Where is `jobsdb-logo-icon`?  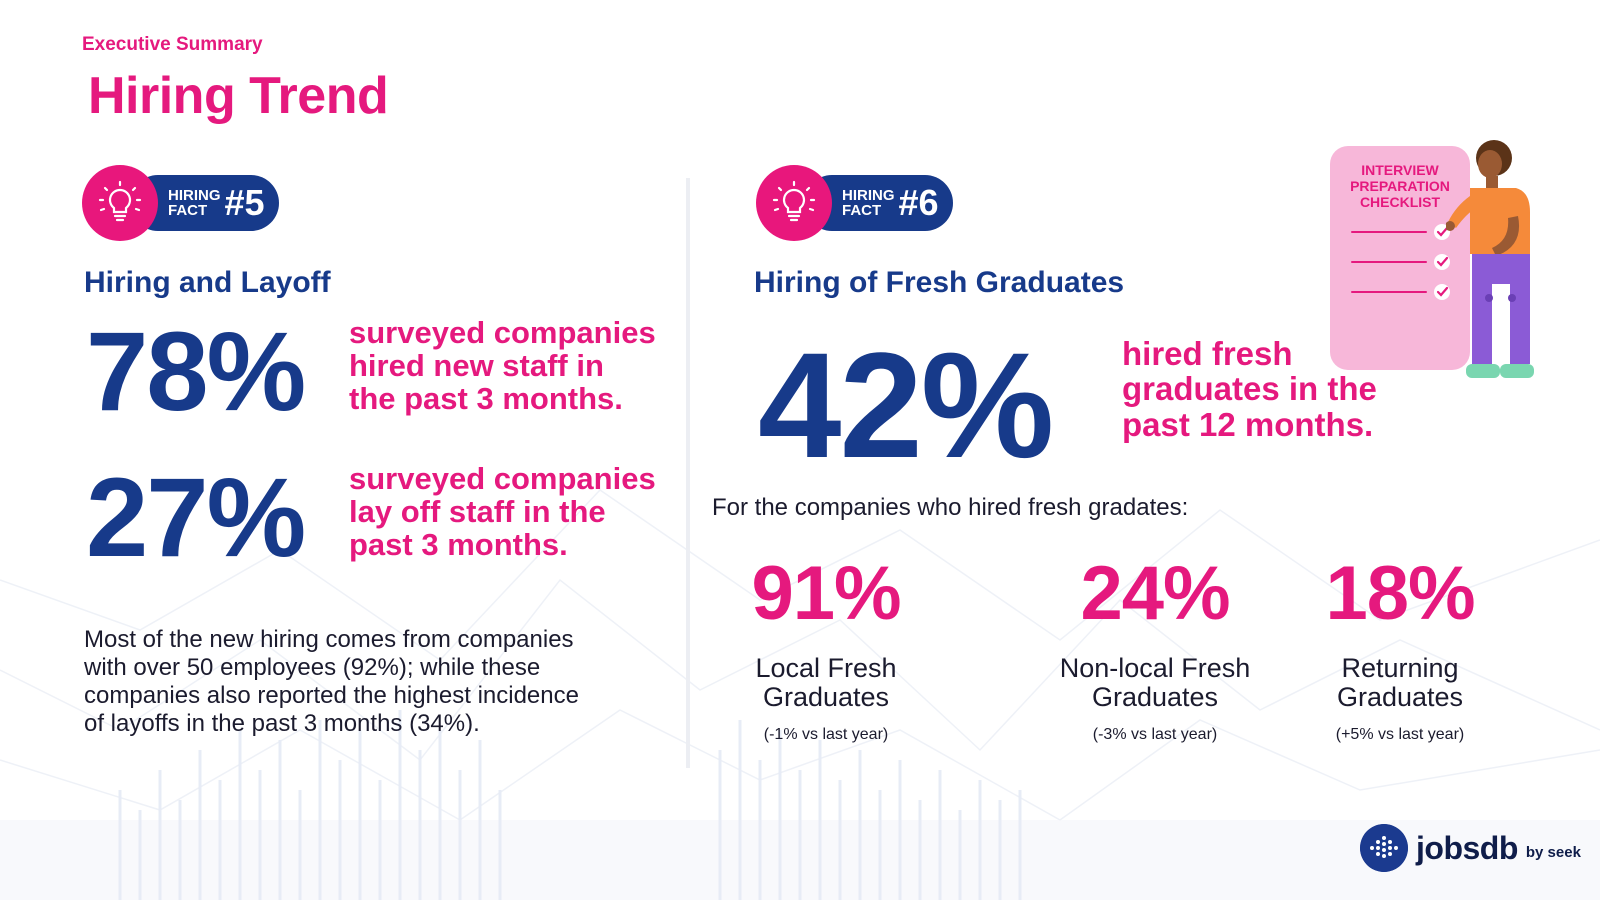
jobsdb-logo-icon is located at coordinates (1384, 848).